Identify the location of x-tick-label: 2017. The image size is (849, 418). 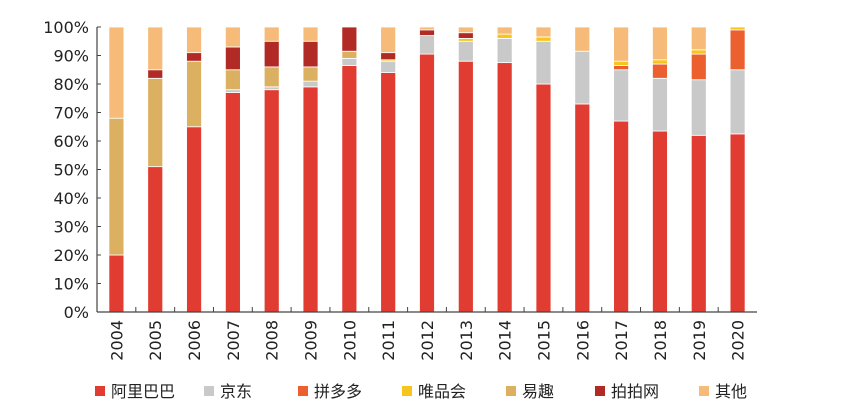
(621, 340).